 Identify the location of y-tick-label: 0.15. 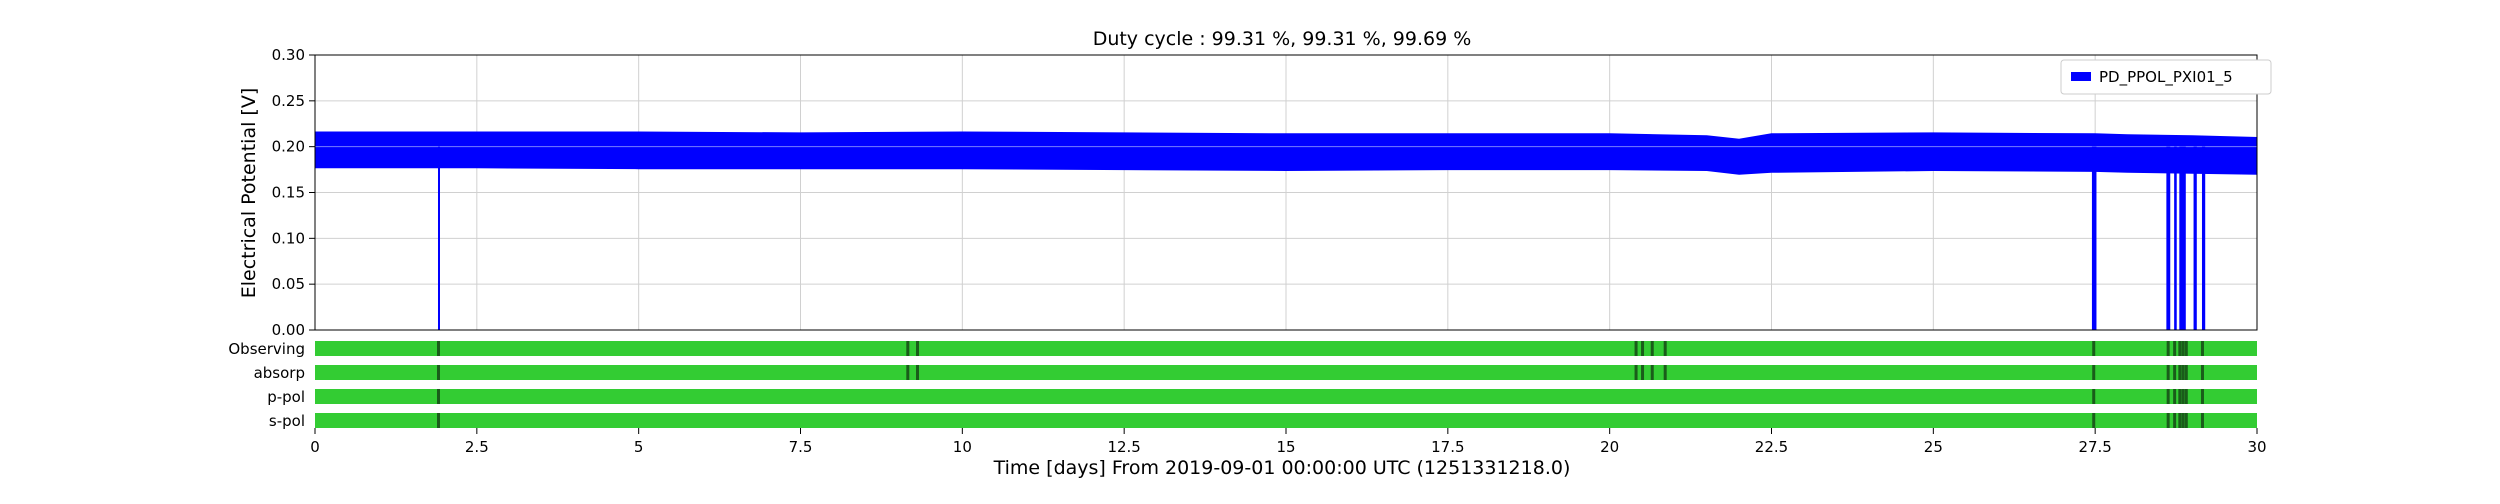
(288, 193).